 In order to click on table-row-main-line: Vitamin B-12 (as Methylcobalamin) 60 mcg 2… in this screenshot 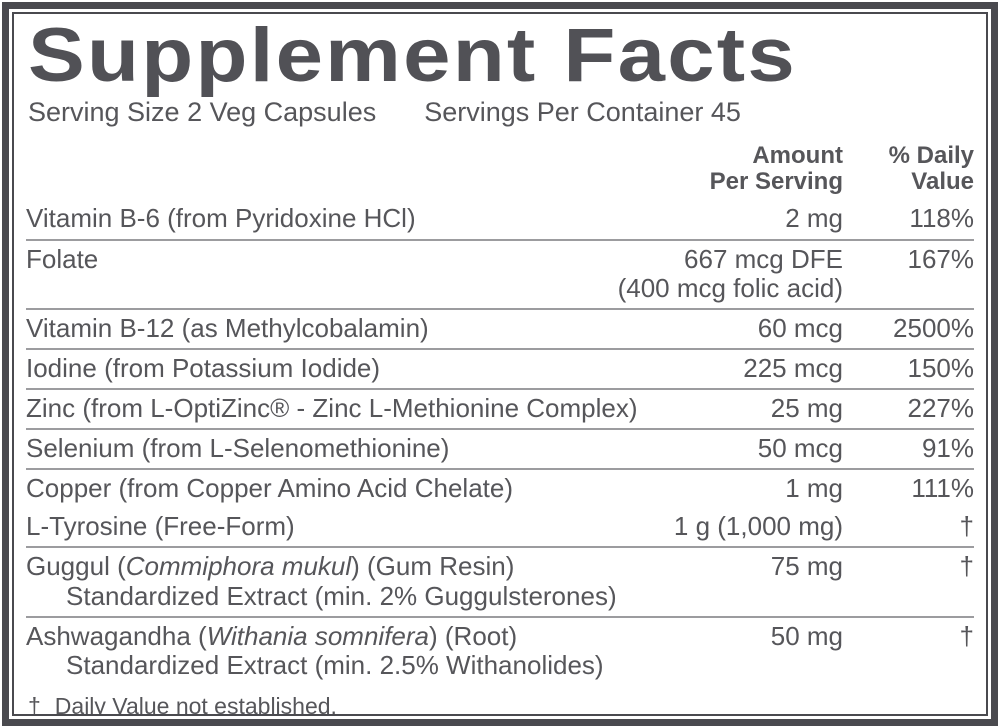, I will do `click(500, 327)`.